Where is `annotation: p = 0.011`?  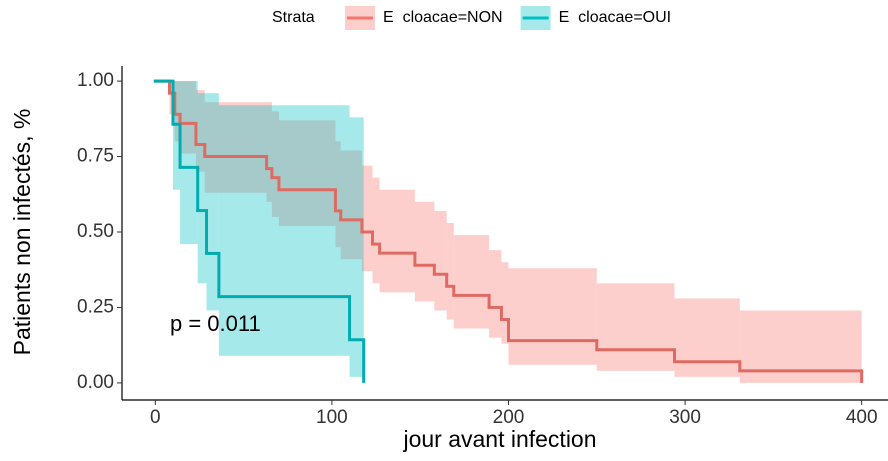
annotation: p = 0.011 is located at coordinates (215, 323).